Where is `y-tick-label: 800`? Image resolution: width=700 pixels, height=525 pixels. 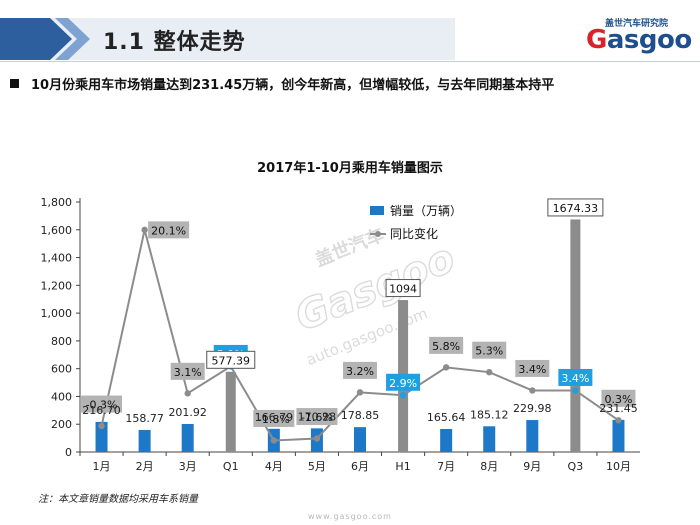 y-tick-label: 800 is located at coordinates (61, 341).